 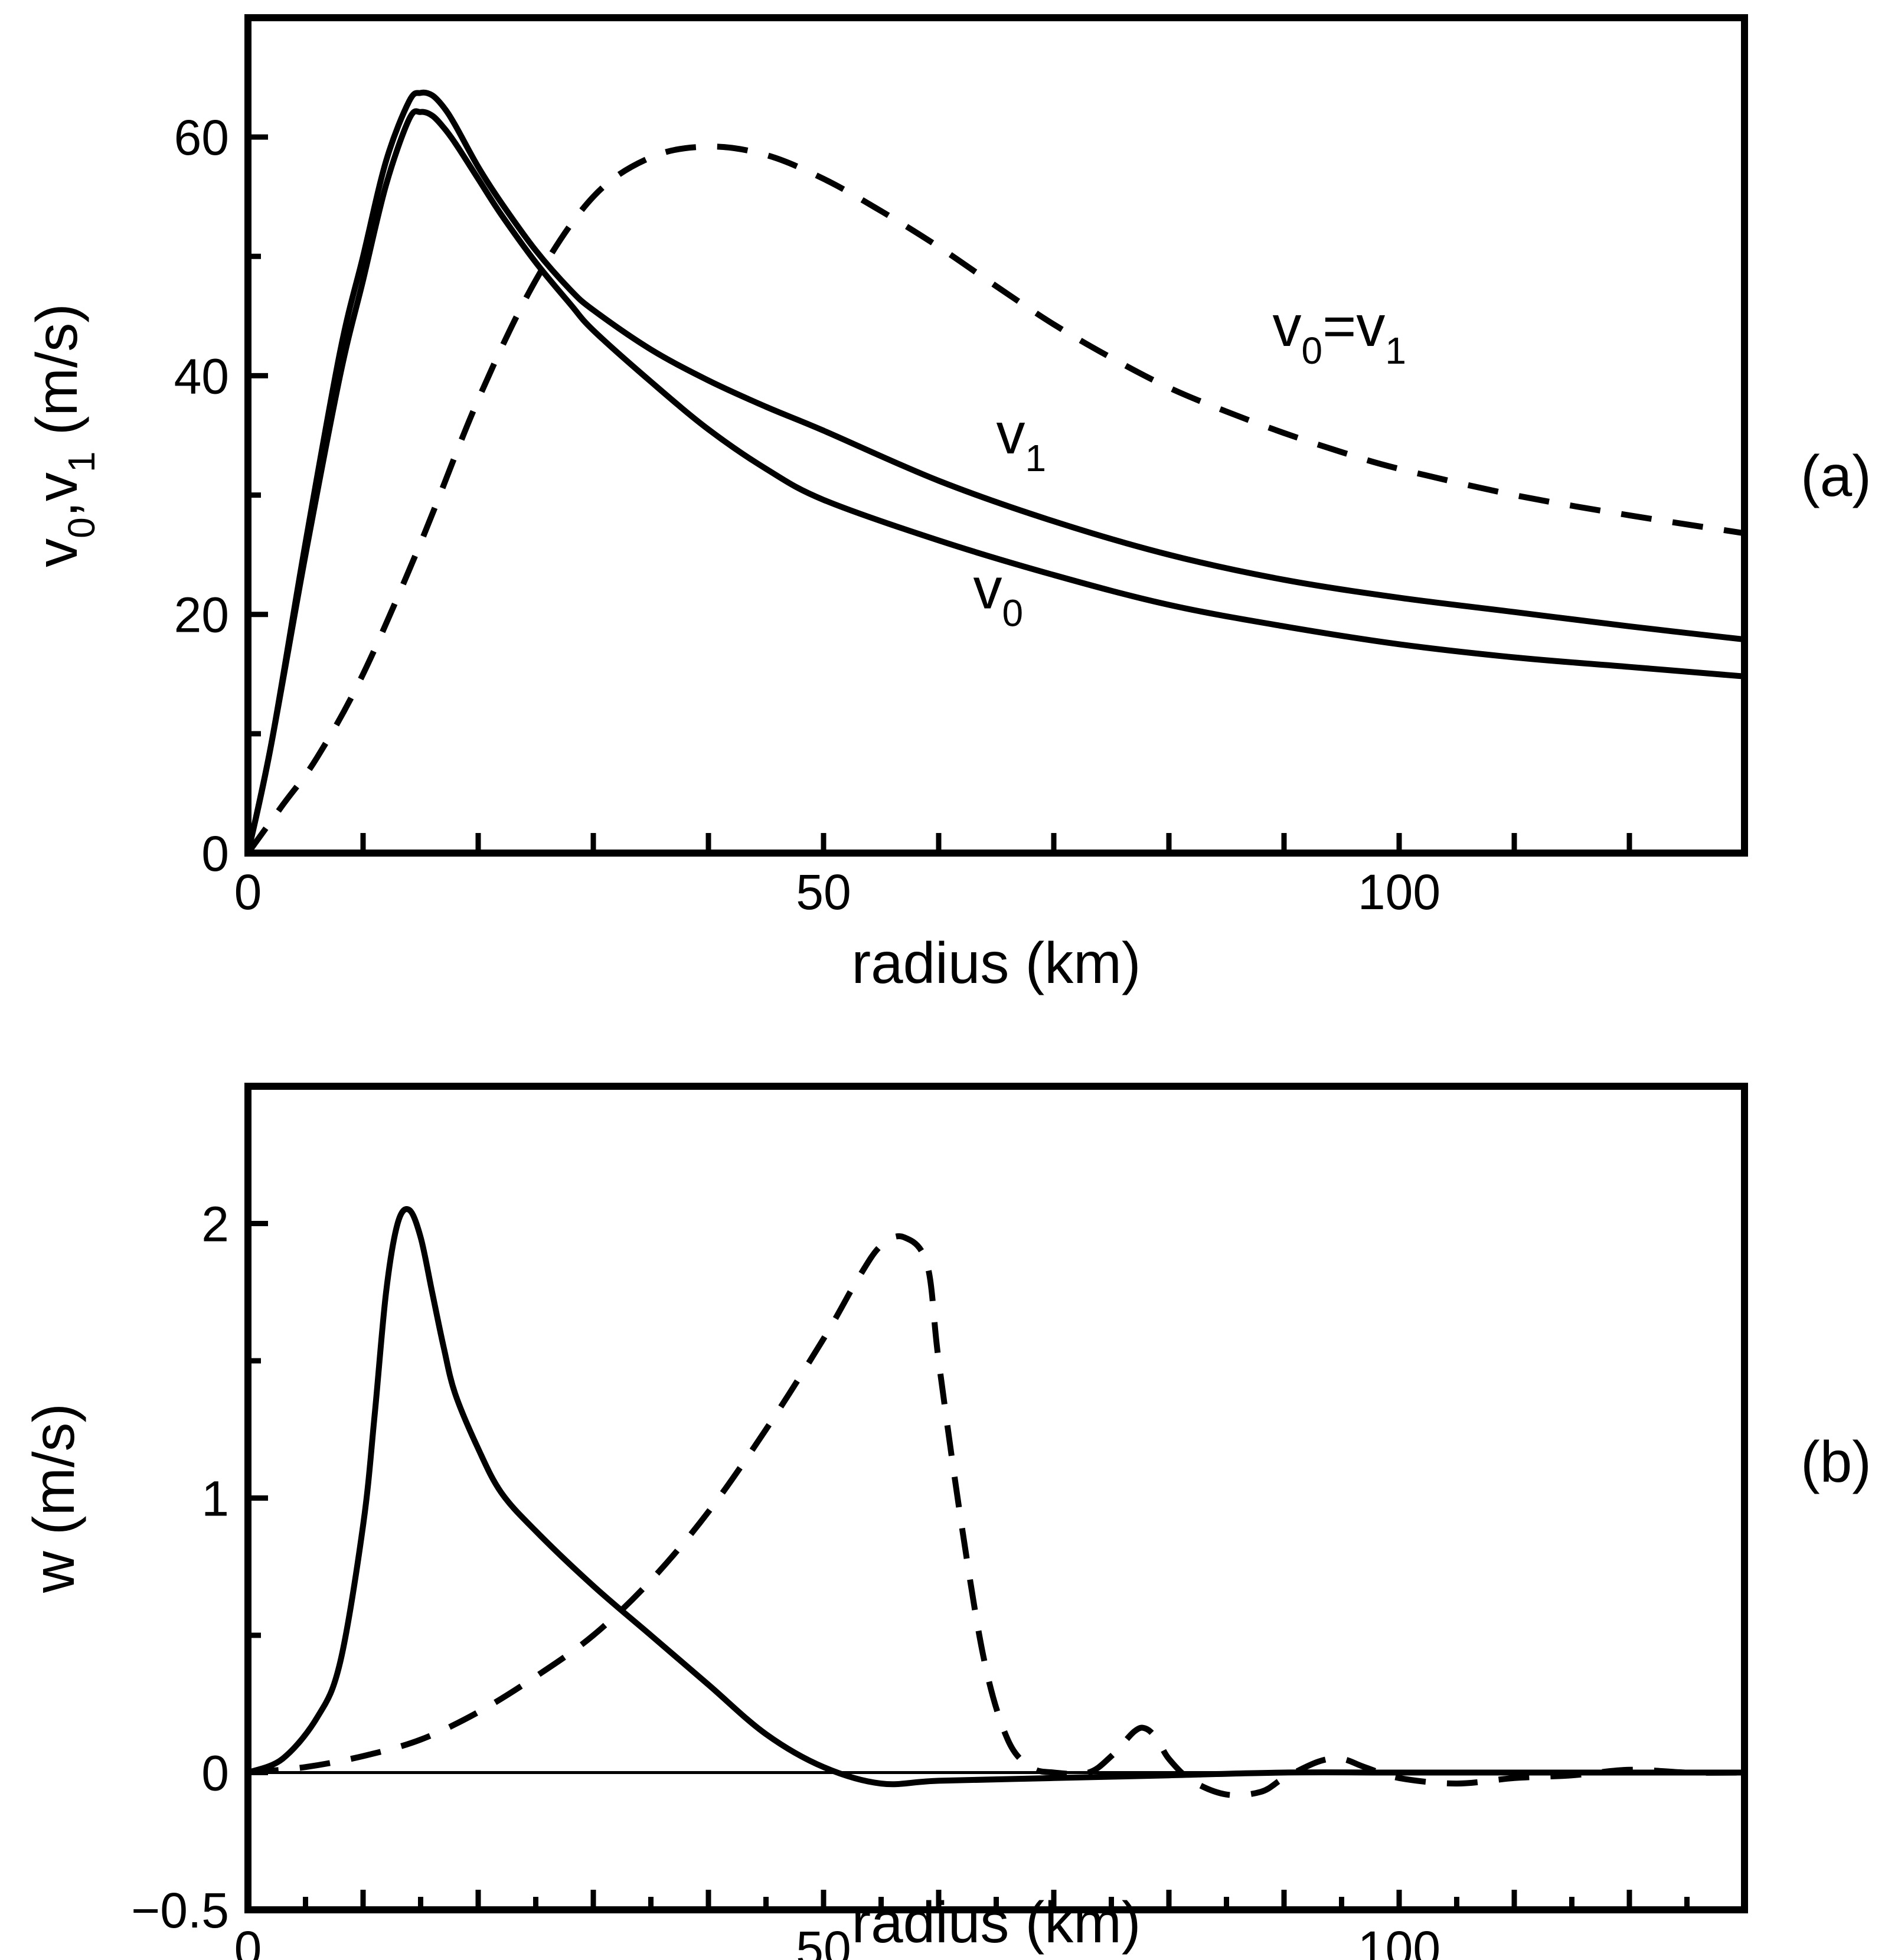 I want to click on y-tick-label: 1, so click(x=215, y=1499).